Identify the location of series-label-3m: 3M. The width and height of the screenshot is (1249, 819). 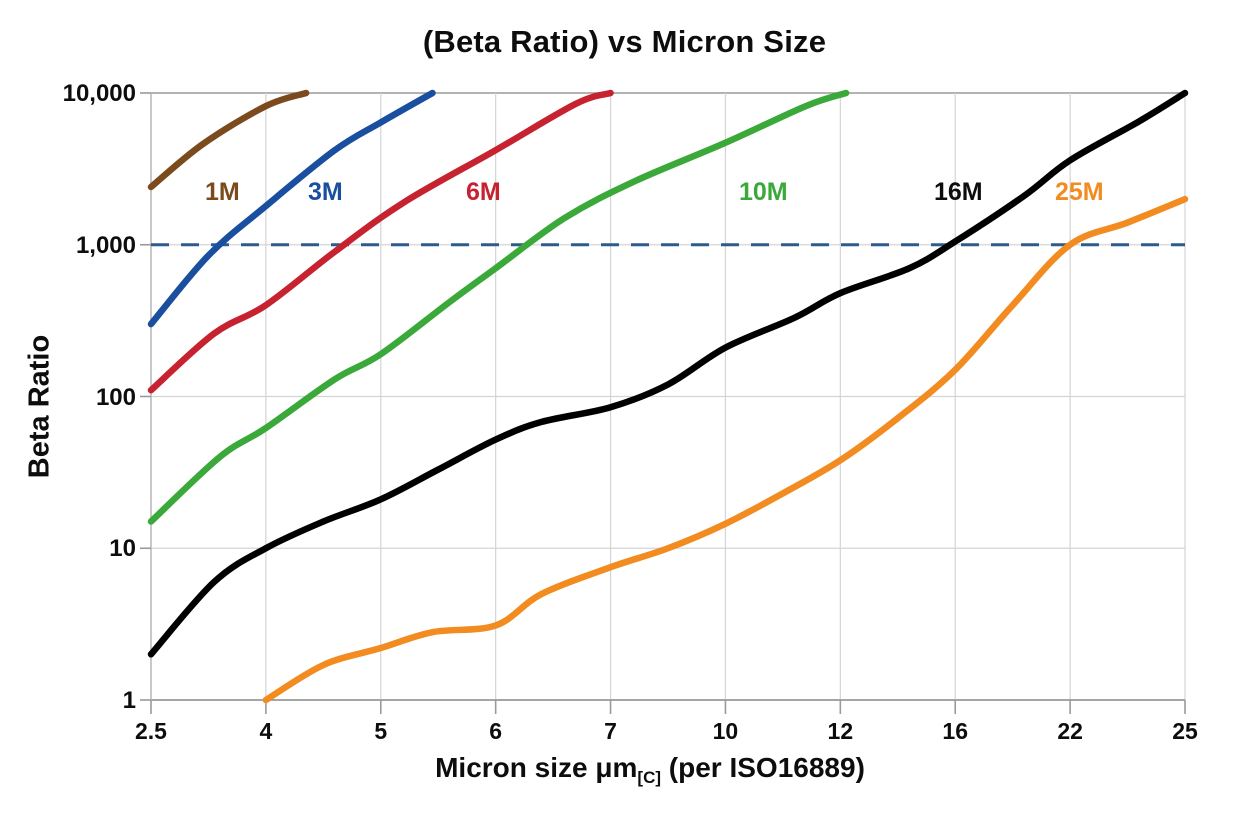
(325, 192).